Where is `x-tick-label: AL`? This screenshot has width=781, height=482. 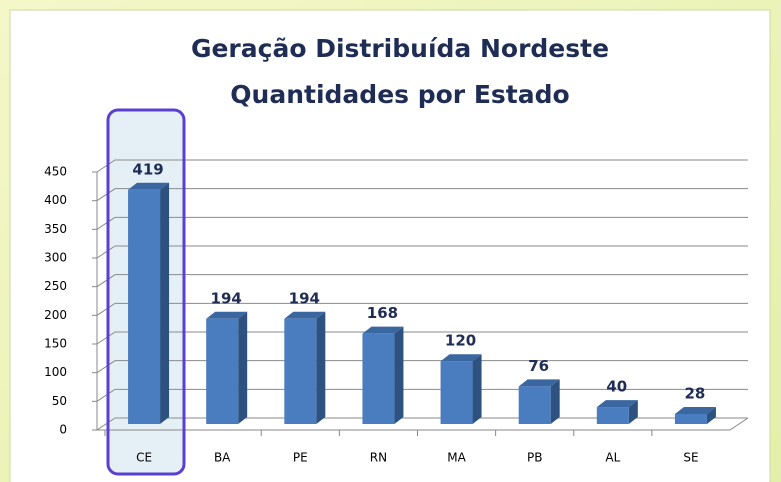
x-tick-label: AL is located at coordinates (612, 458).